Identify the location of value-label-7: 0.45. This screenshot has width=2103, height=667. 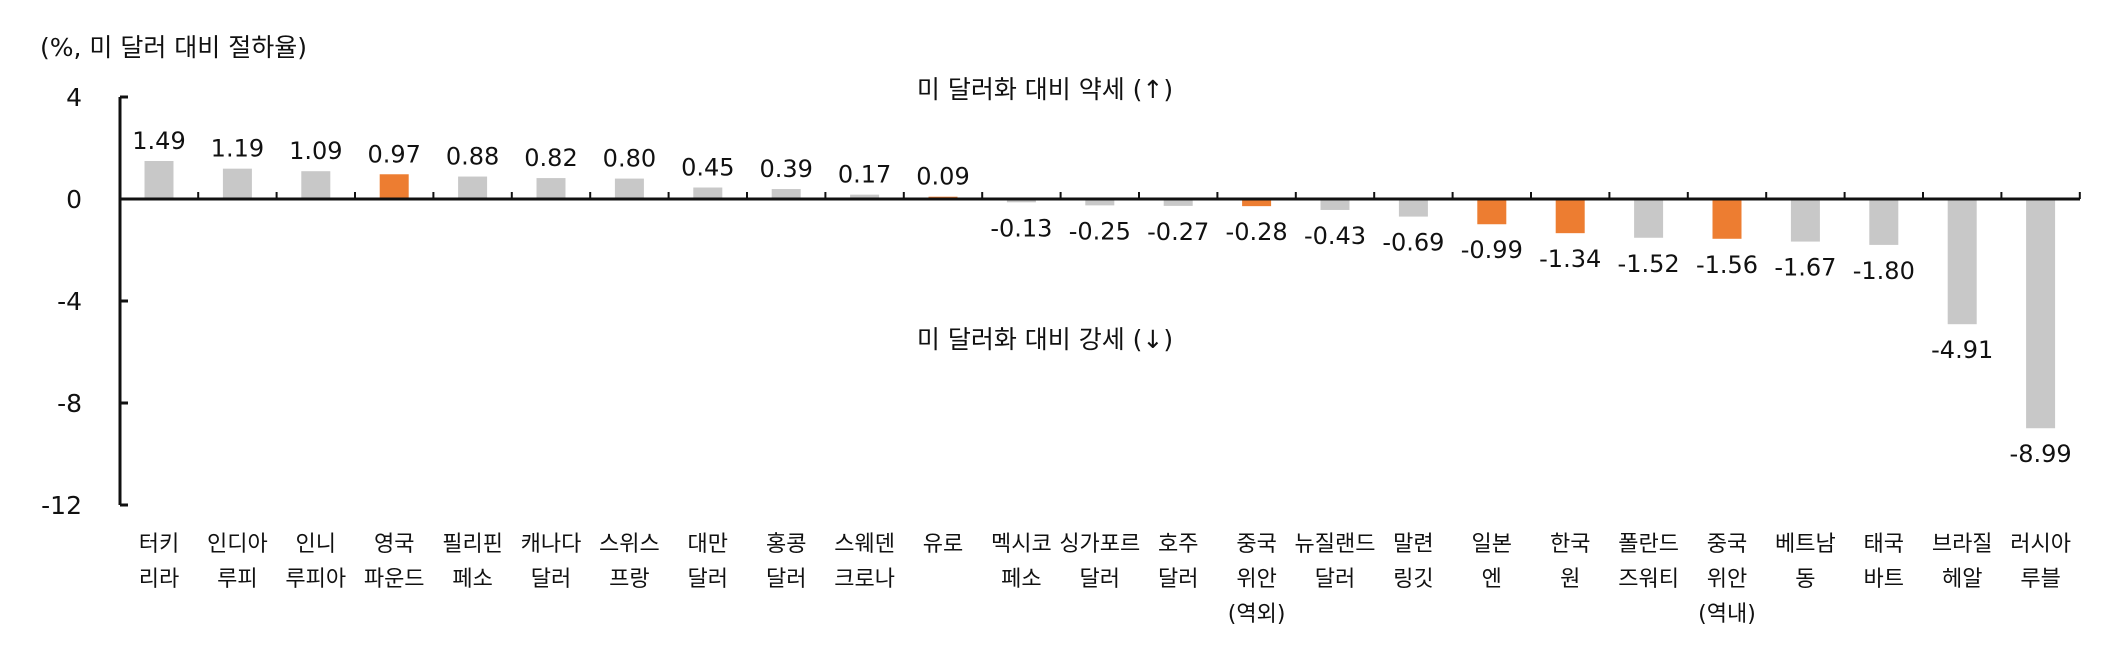
(707, 168).